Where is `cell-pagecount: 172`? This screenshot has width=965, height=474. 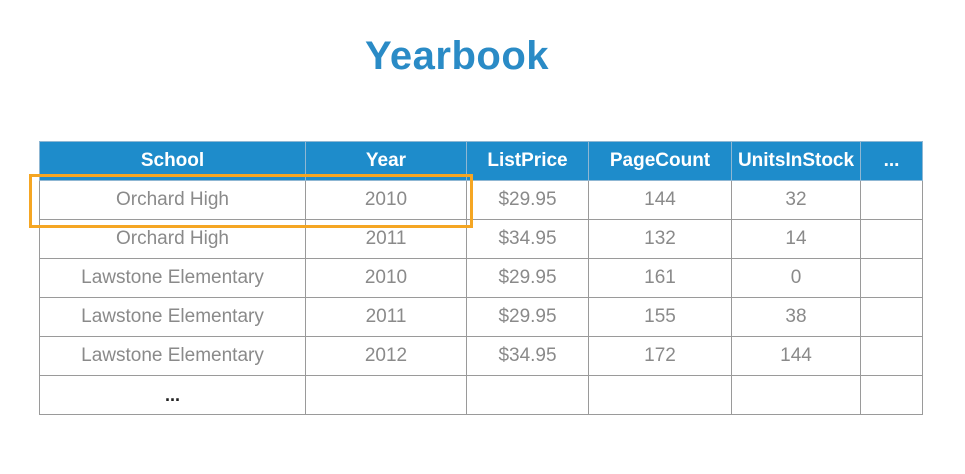 cell-pagecount: 172 is located at coordinates (660, 356).